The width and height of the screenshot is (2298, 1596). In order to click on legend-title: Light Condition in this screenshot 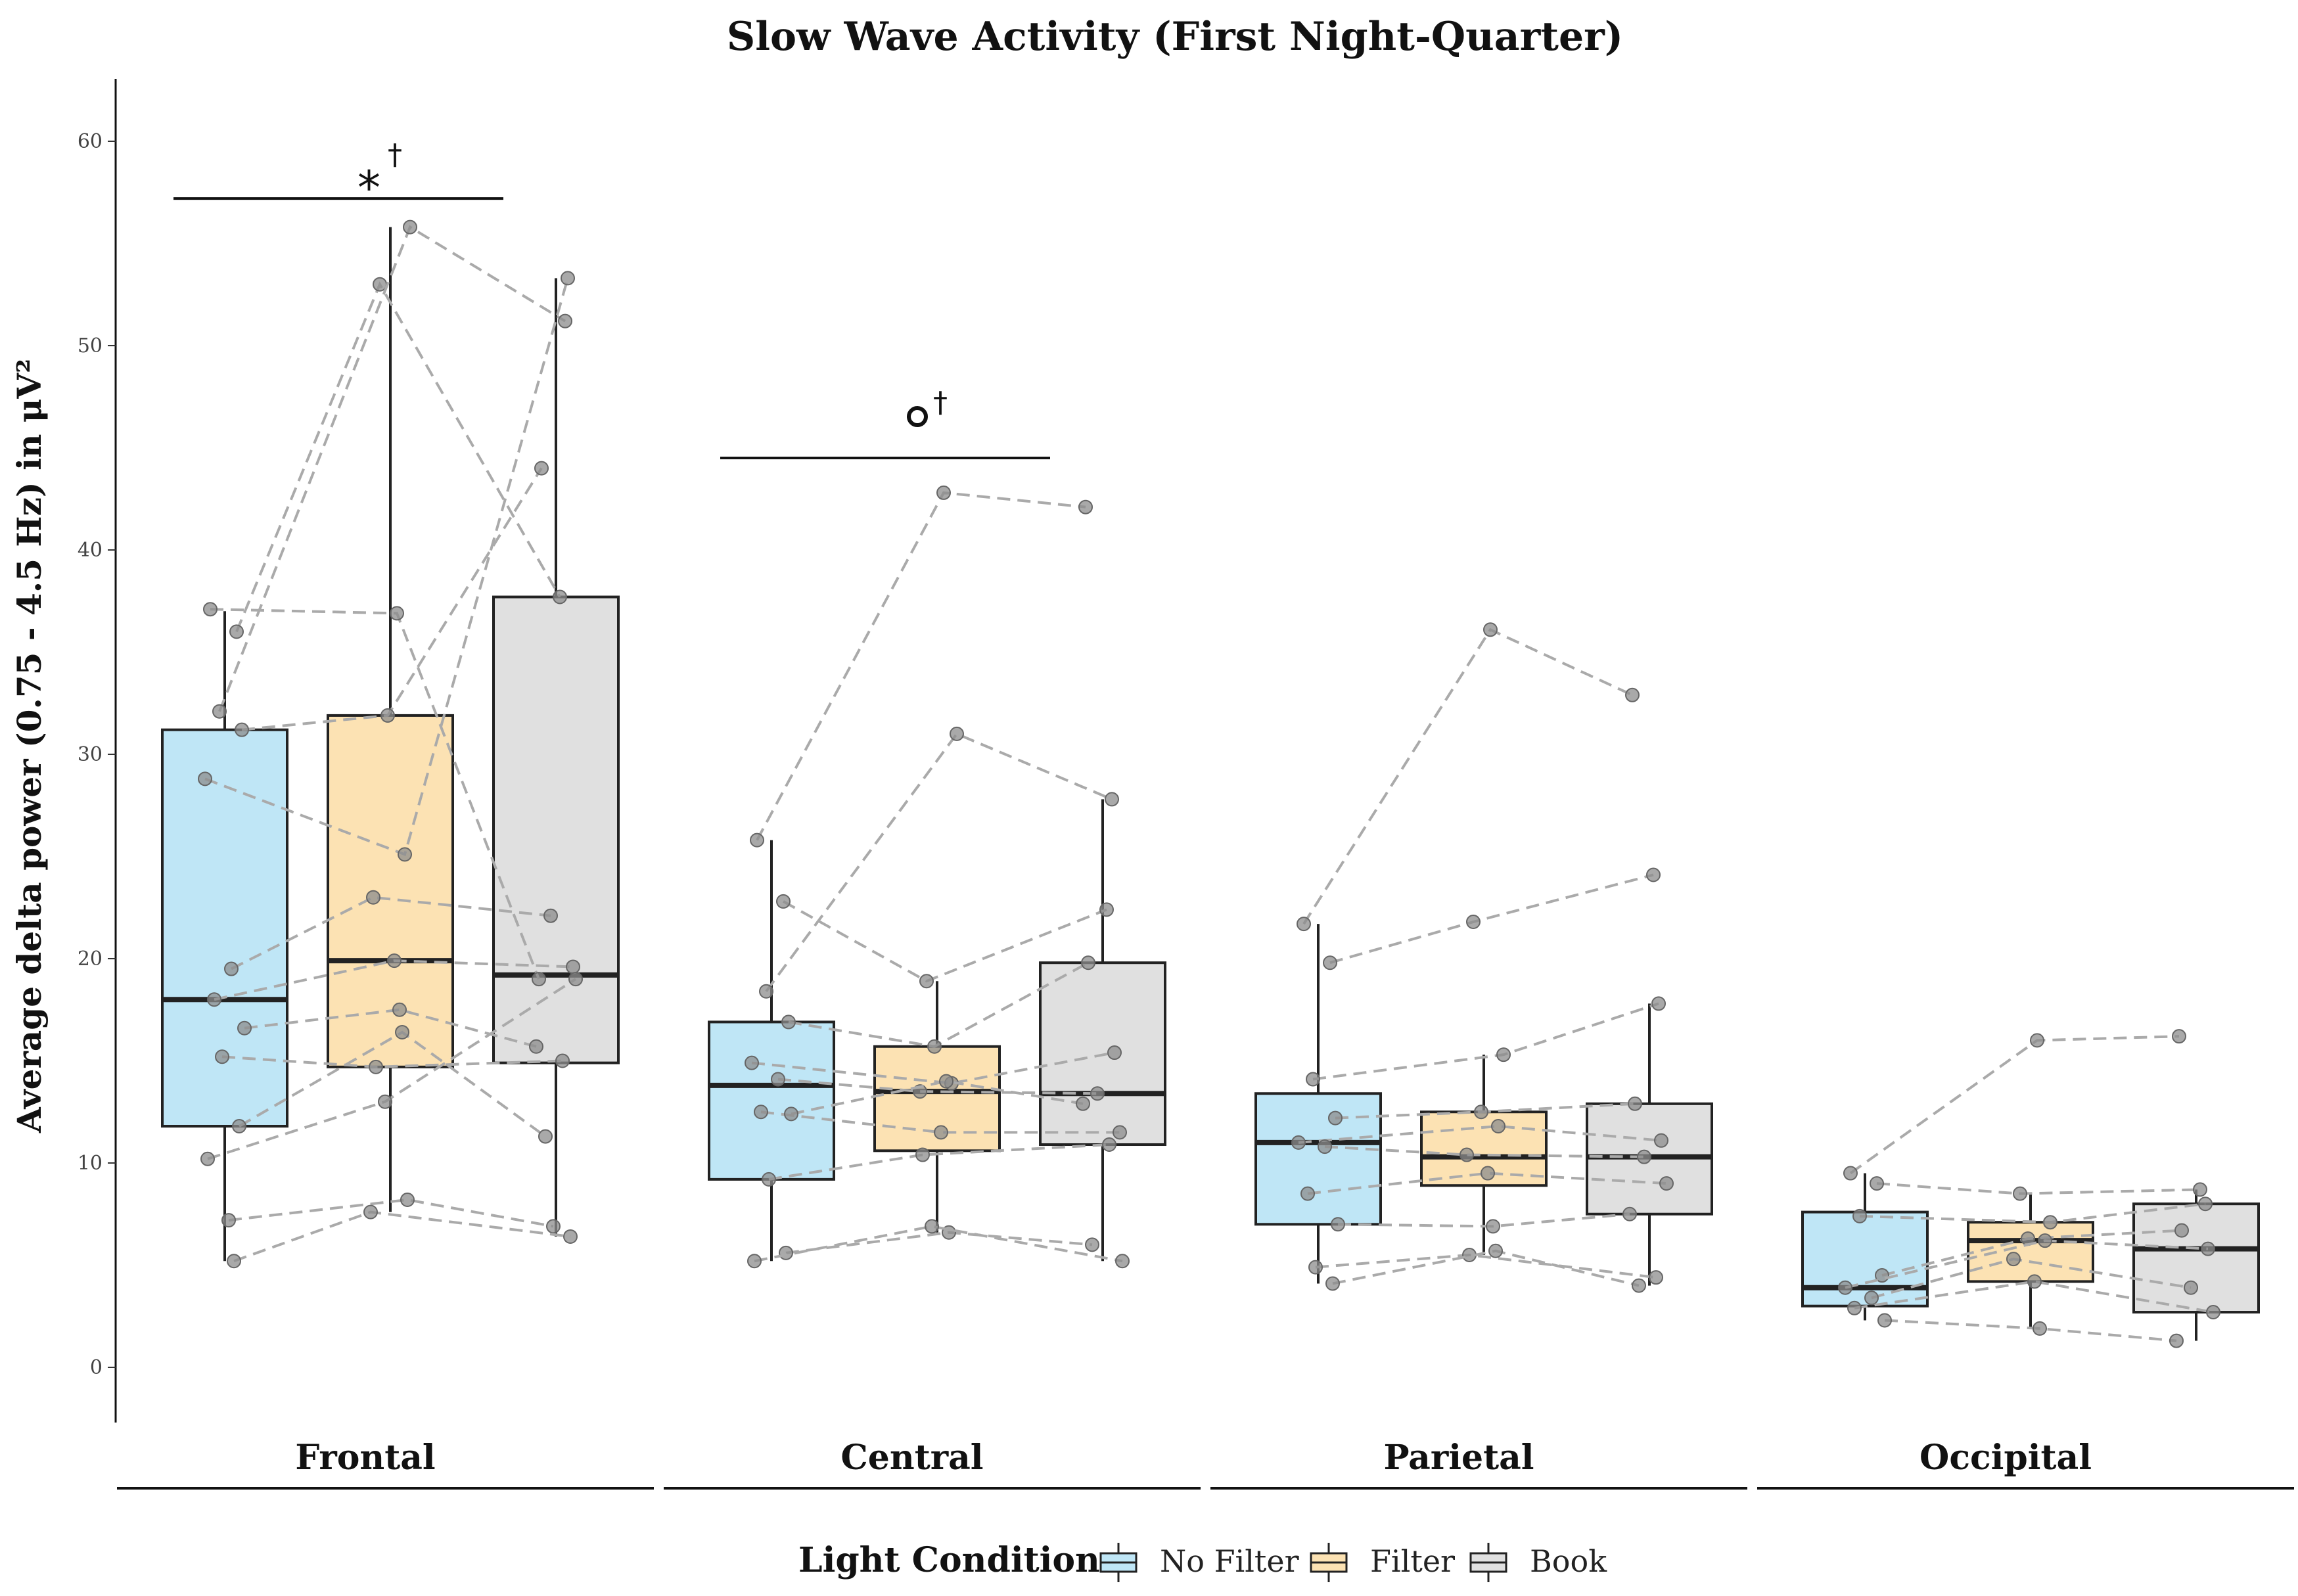, I will do `click(949, 1560)`.